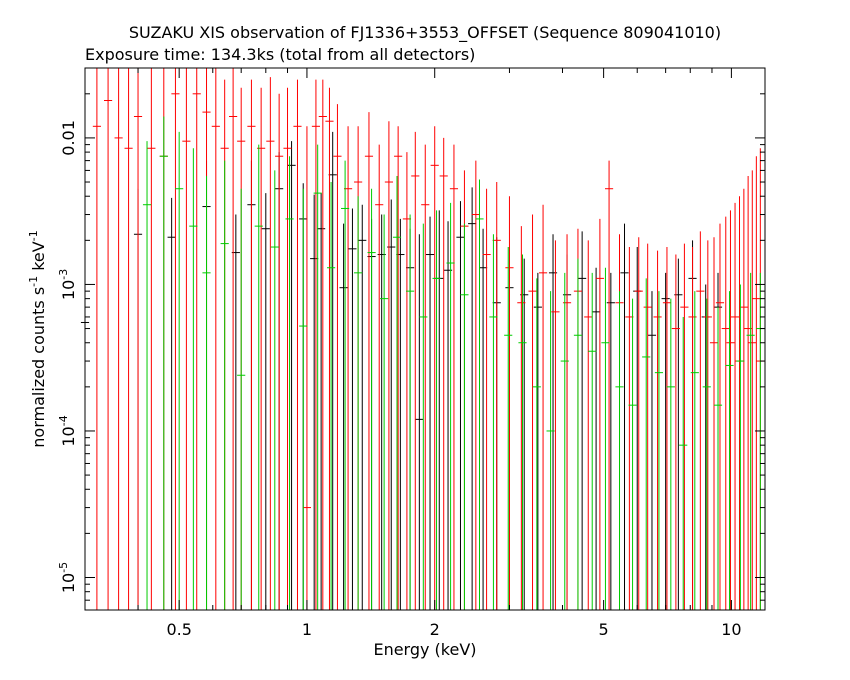 This screenshot has height=680, width=850. I want to click on y-axis-label-mid: keV, so click(38, 258).